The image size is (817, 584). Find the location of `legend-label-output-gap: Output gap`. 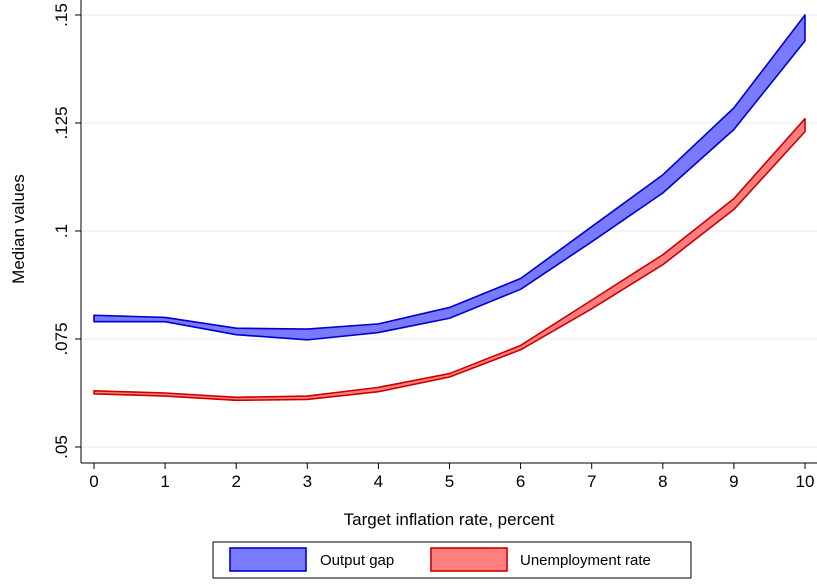

legend-label-output-gap: Output gap is located at coordinates (357, 560).